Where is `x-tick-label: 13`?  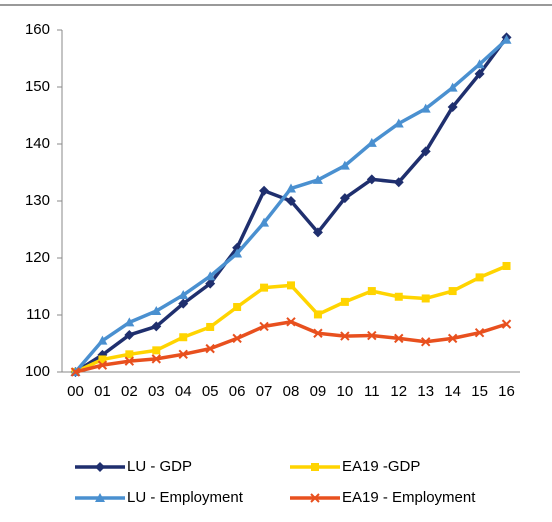 x-tick-label: 13 is located at coordinates (425, 391).